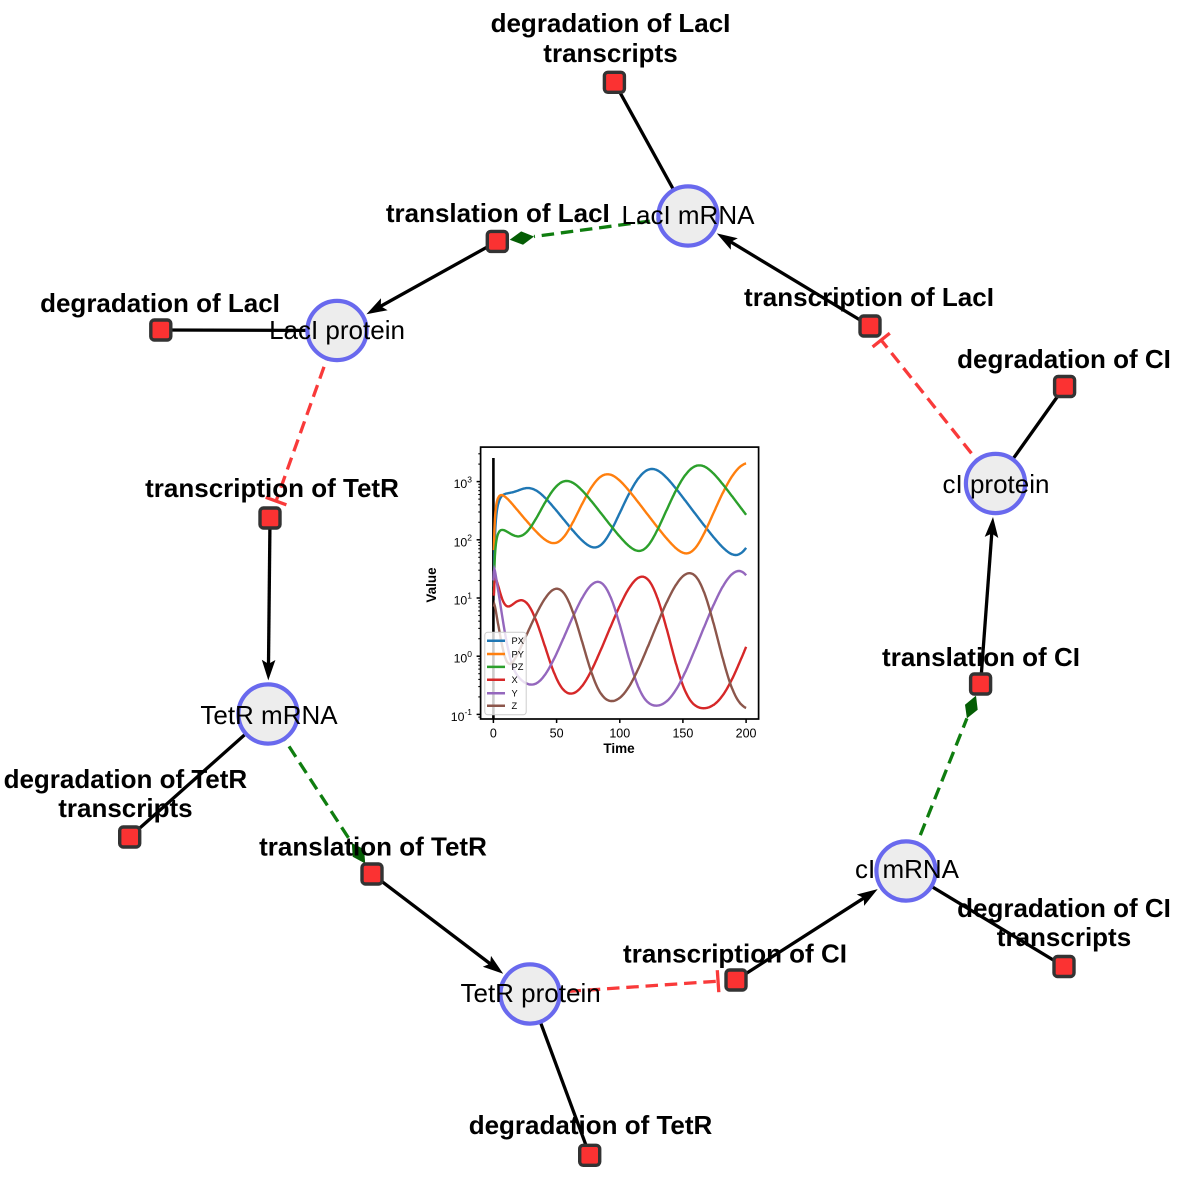  What do you see at coordinates (557, 733) in the screenshot?
I see `svg-text: 50` at bounding box center [557, 733].